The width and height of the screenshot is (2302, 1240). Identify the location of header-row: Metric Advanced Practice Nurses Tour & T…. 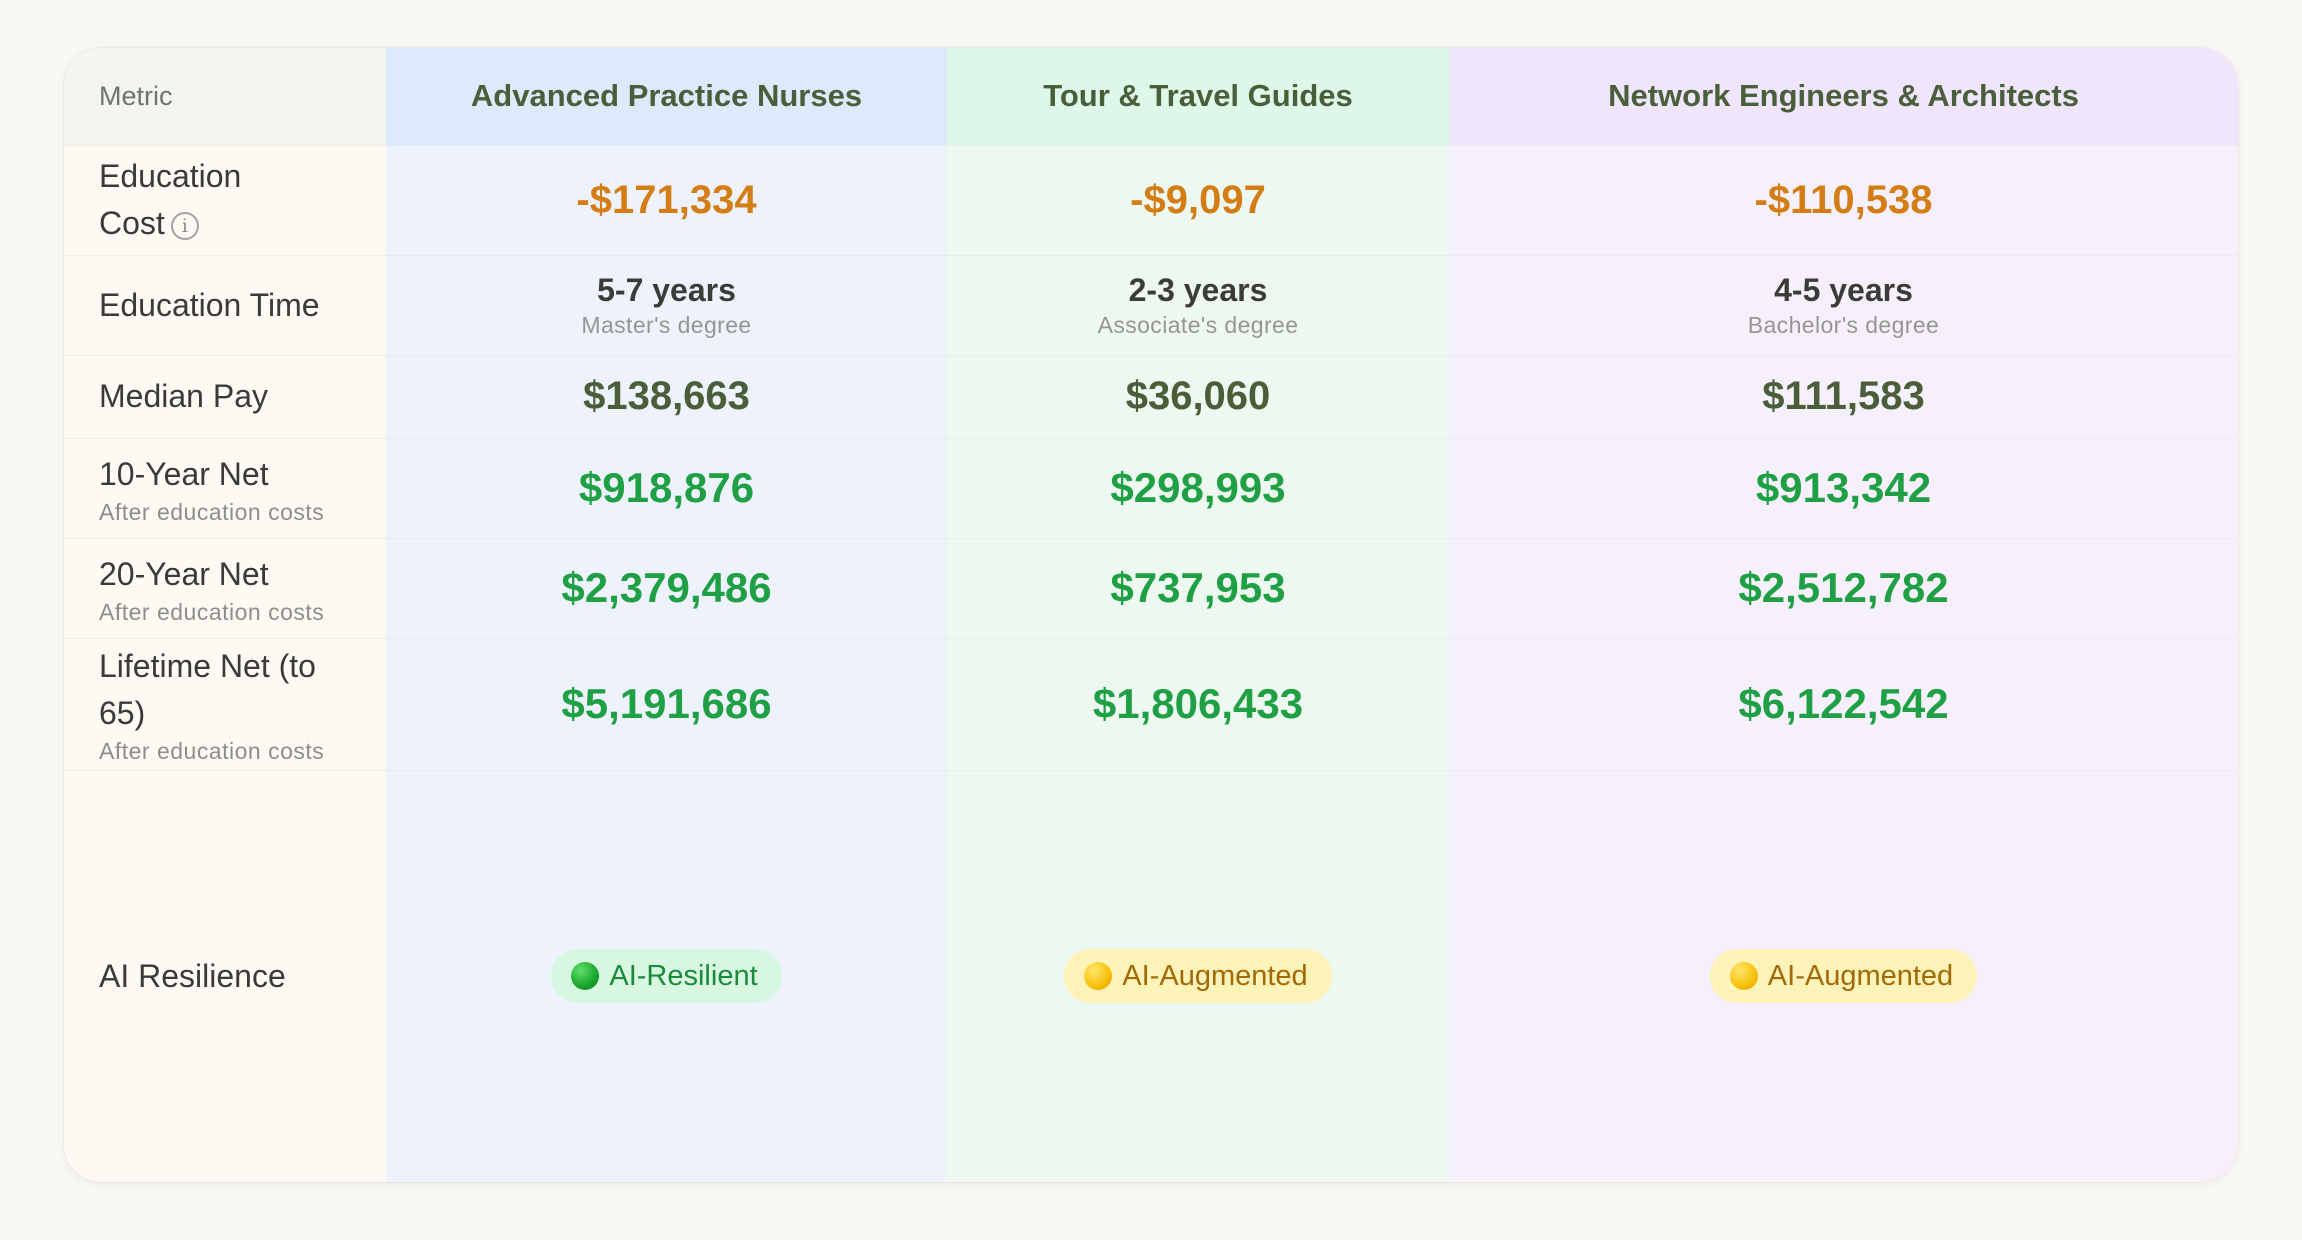
(1151, 96).